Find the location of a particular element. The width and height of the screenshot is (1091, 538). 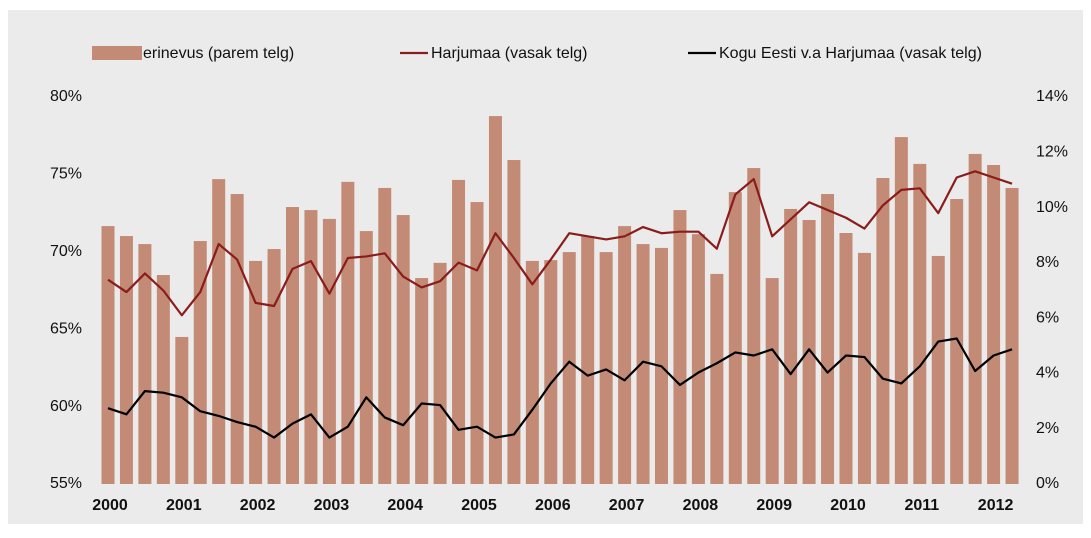

legend-swatch is located at coordinates (117, 53).